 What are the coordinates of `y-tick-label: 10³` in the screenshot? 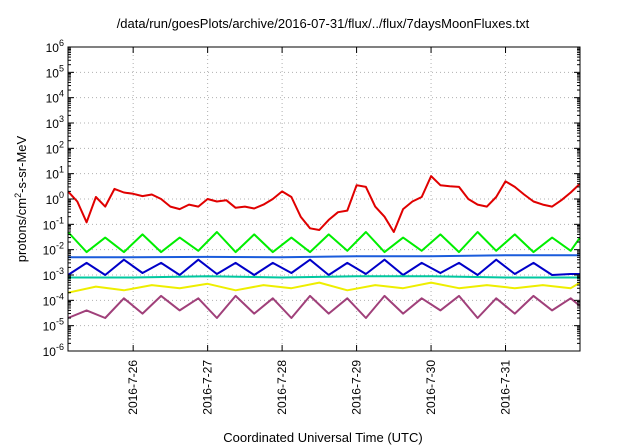 It's located at (55, 122).